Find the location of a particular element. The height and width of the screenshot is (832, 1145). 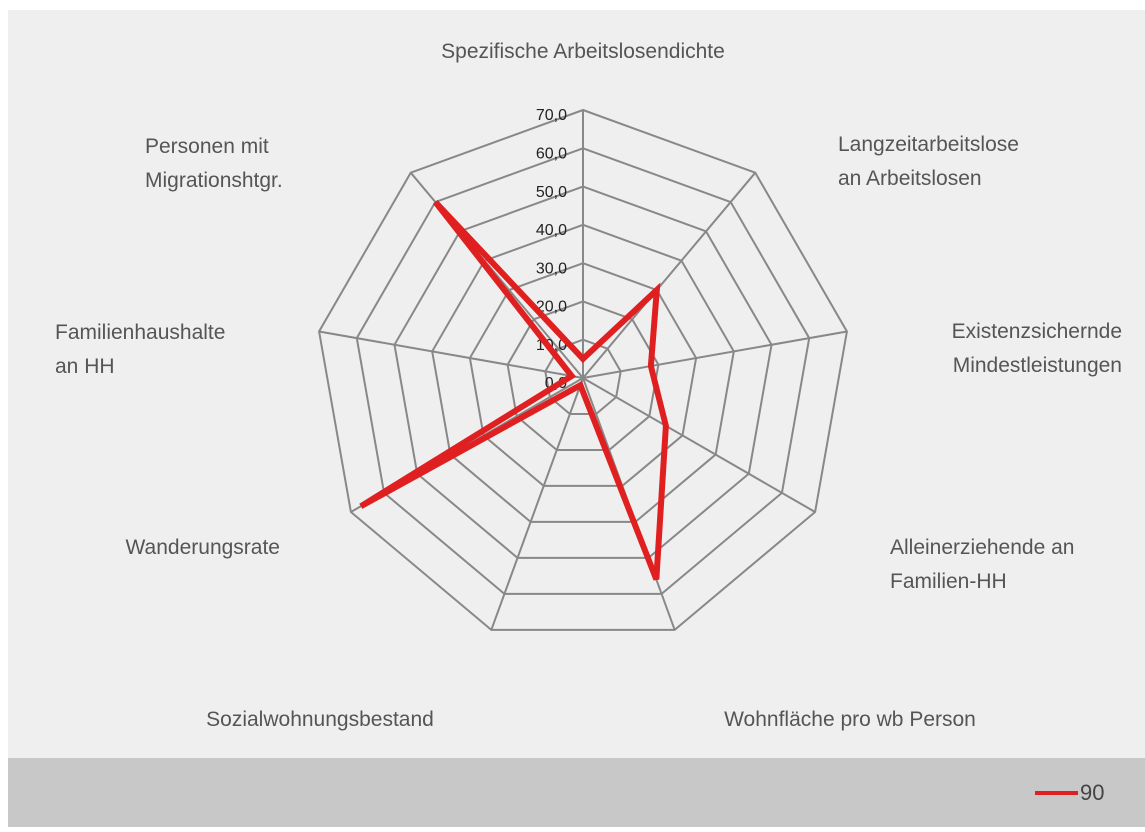

axis-label-line: Familienhaushalte is located at coordinates (140, 332).